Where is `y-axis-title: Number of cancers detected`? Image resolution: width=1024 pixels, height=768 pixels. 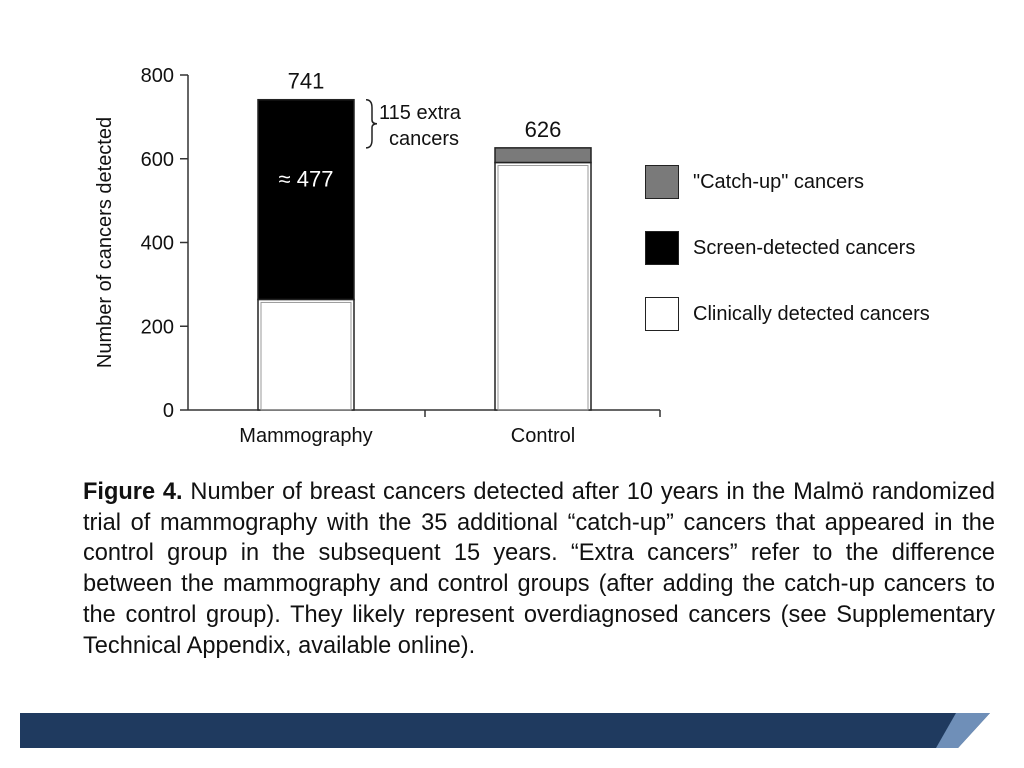 y-axis-title: Number of cancers detected is located at coordinates (105, 242).